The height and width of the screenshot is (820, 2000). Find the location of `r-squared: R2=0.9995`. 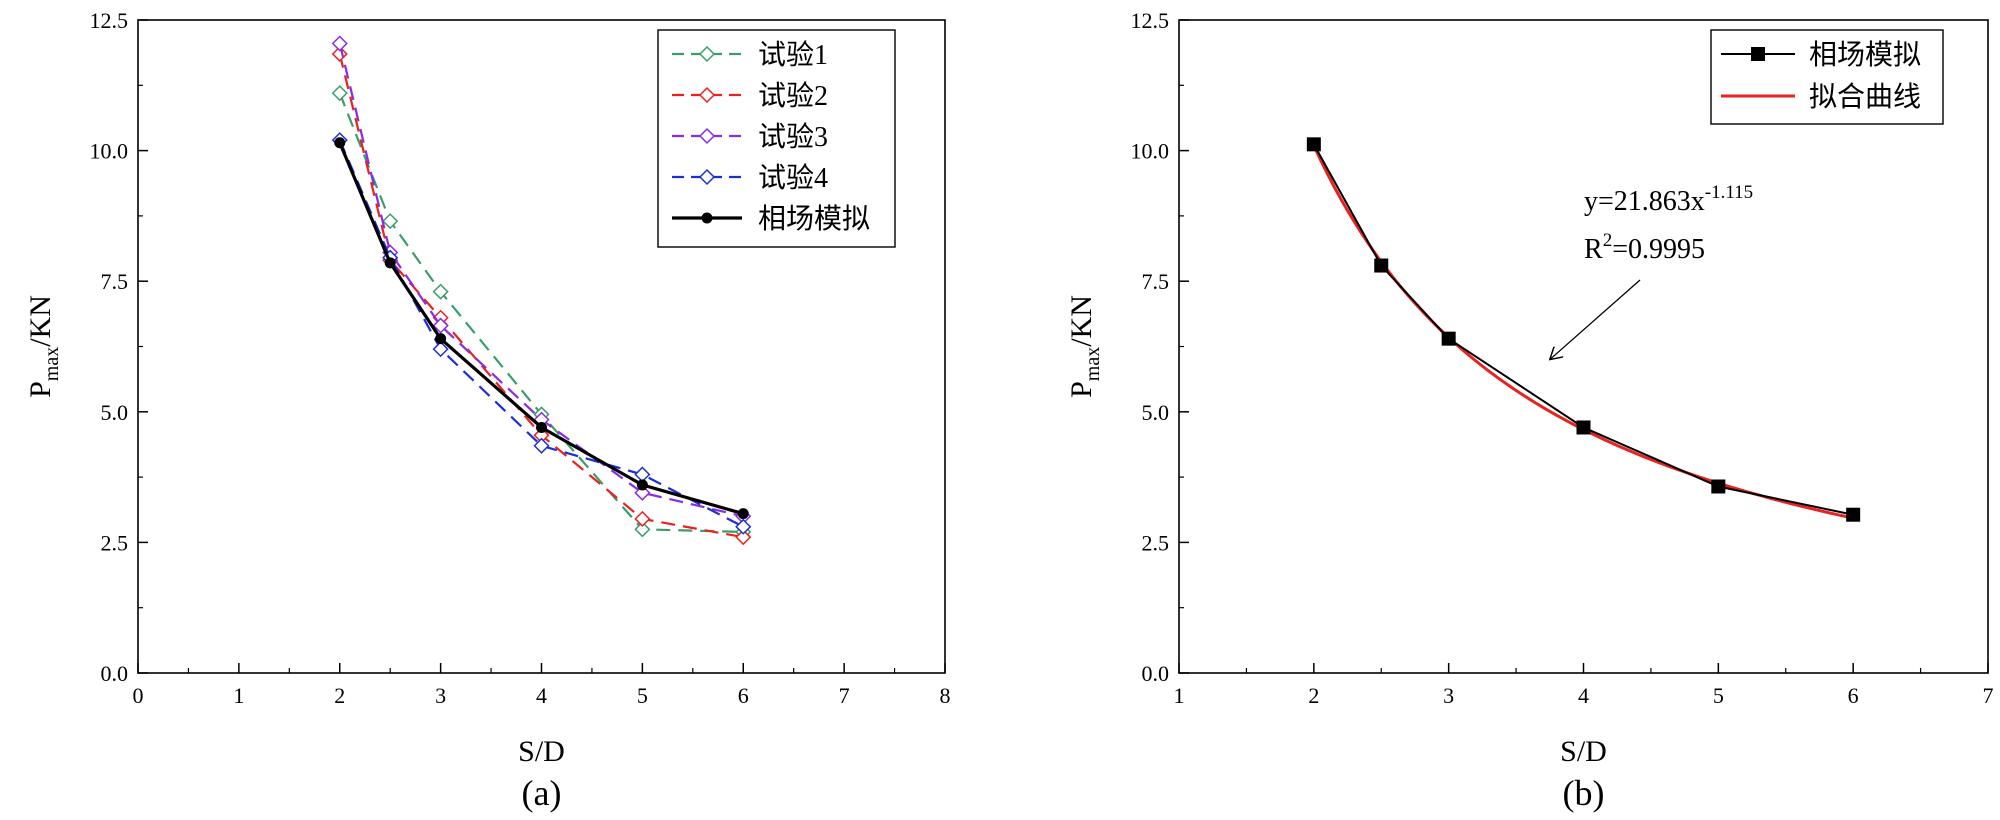

r-squared: R2=0.9995 is located at coordinates (1644, 247).